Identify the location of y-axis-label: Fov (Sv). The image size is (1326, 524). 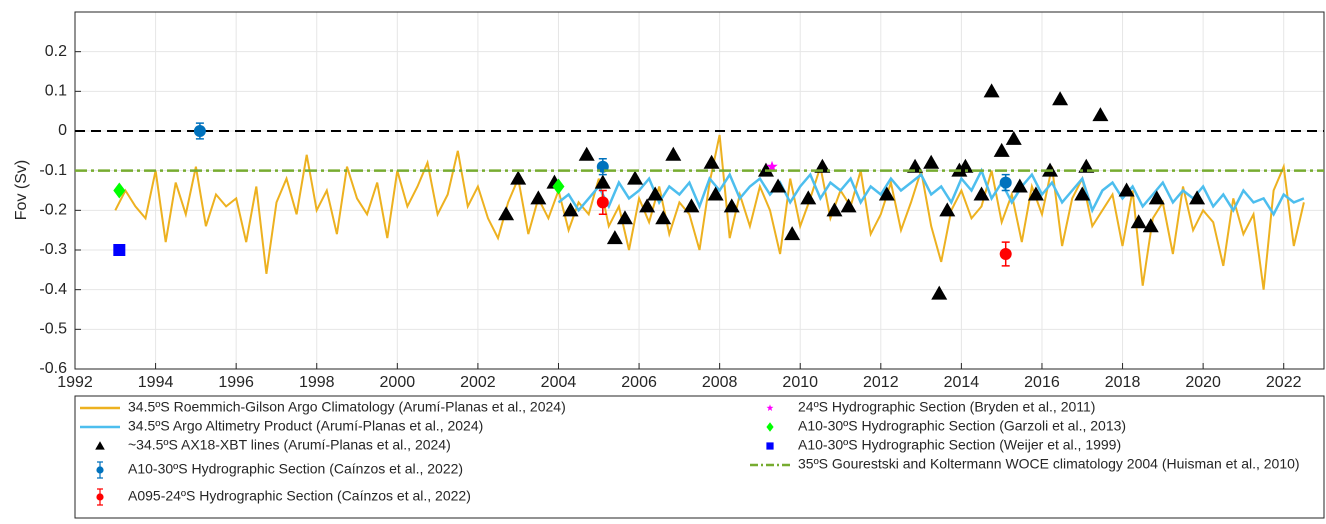
(21, 190).